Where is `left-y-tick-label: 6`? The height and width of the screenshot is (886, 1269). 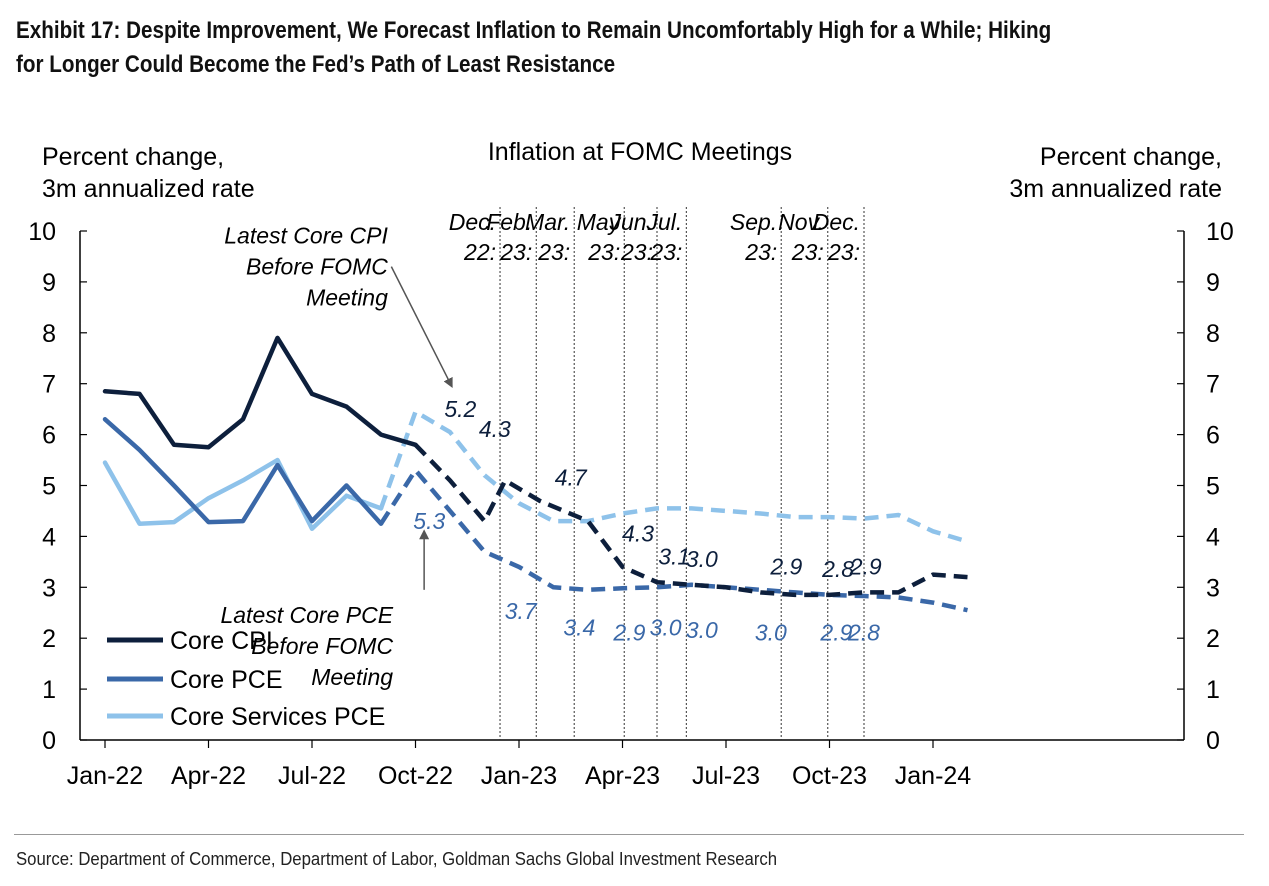
left-y-tick-label: 6 is located at coordinates (49, 436).